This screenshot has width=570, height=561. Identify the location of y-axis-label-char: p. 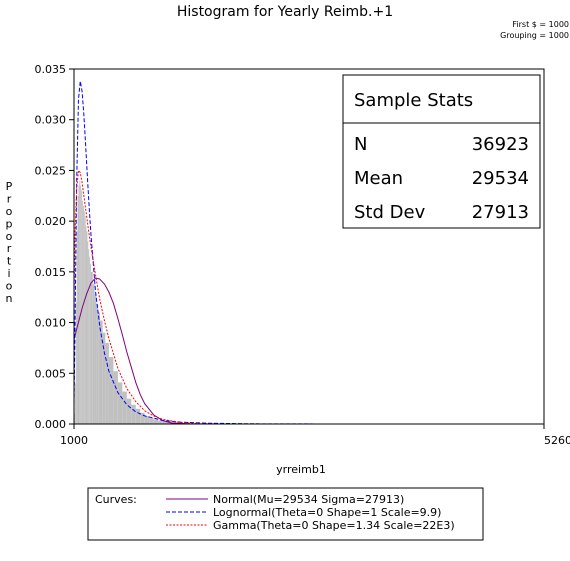
(9, 223).